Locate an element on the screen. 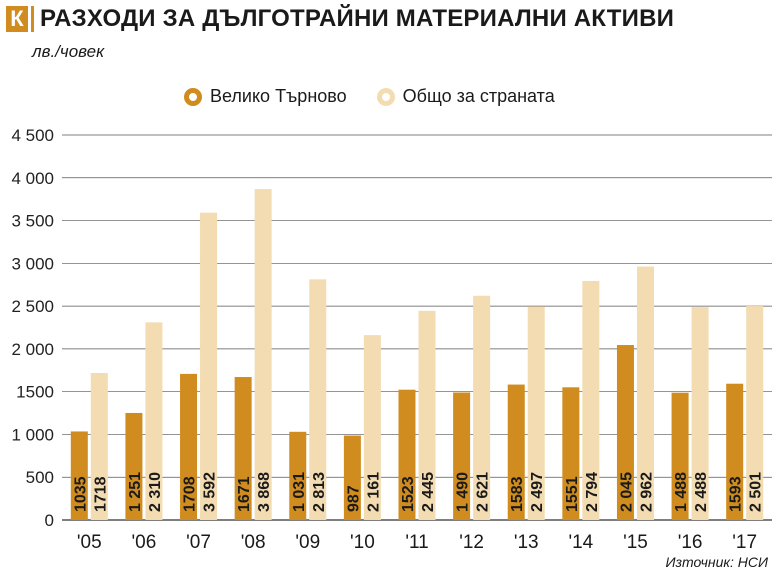 The image size is (780, 576). x-tick-label: '14 is located at coordinates (580, 542).